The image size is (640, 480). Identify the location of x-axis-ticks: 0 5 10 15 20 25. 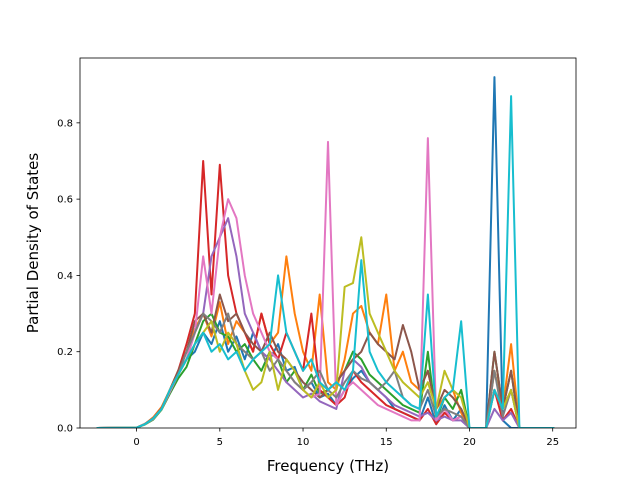
(346, 438).